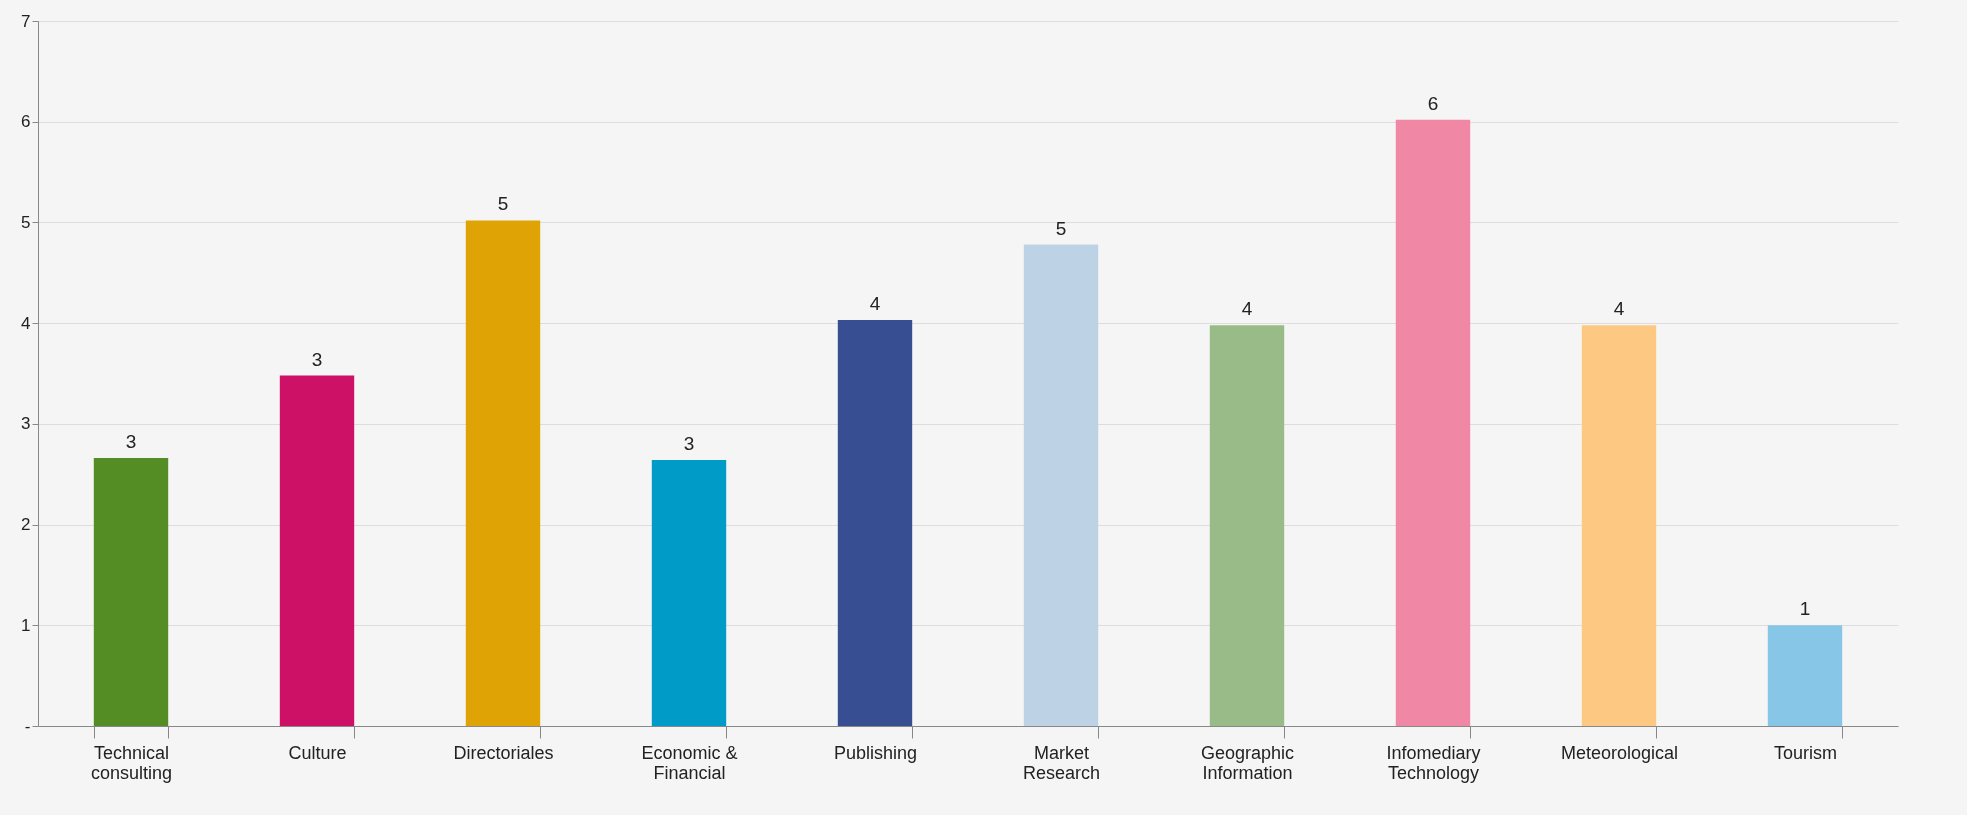 Image resolution: width=1967 pixels, height=815 pixels. I want to click on data-label: 1, so click(1805, 609).